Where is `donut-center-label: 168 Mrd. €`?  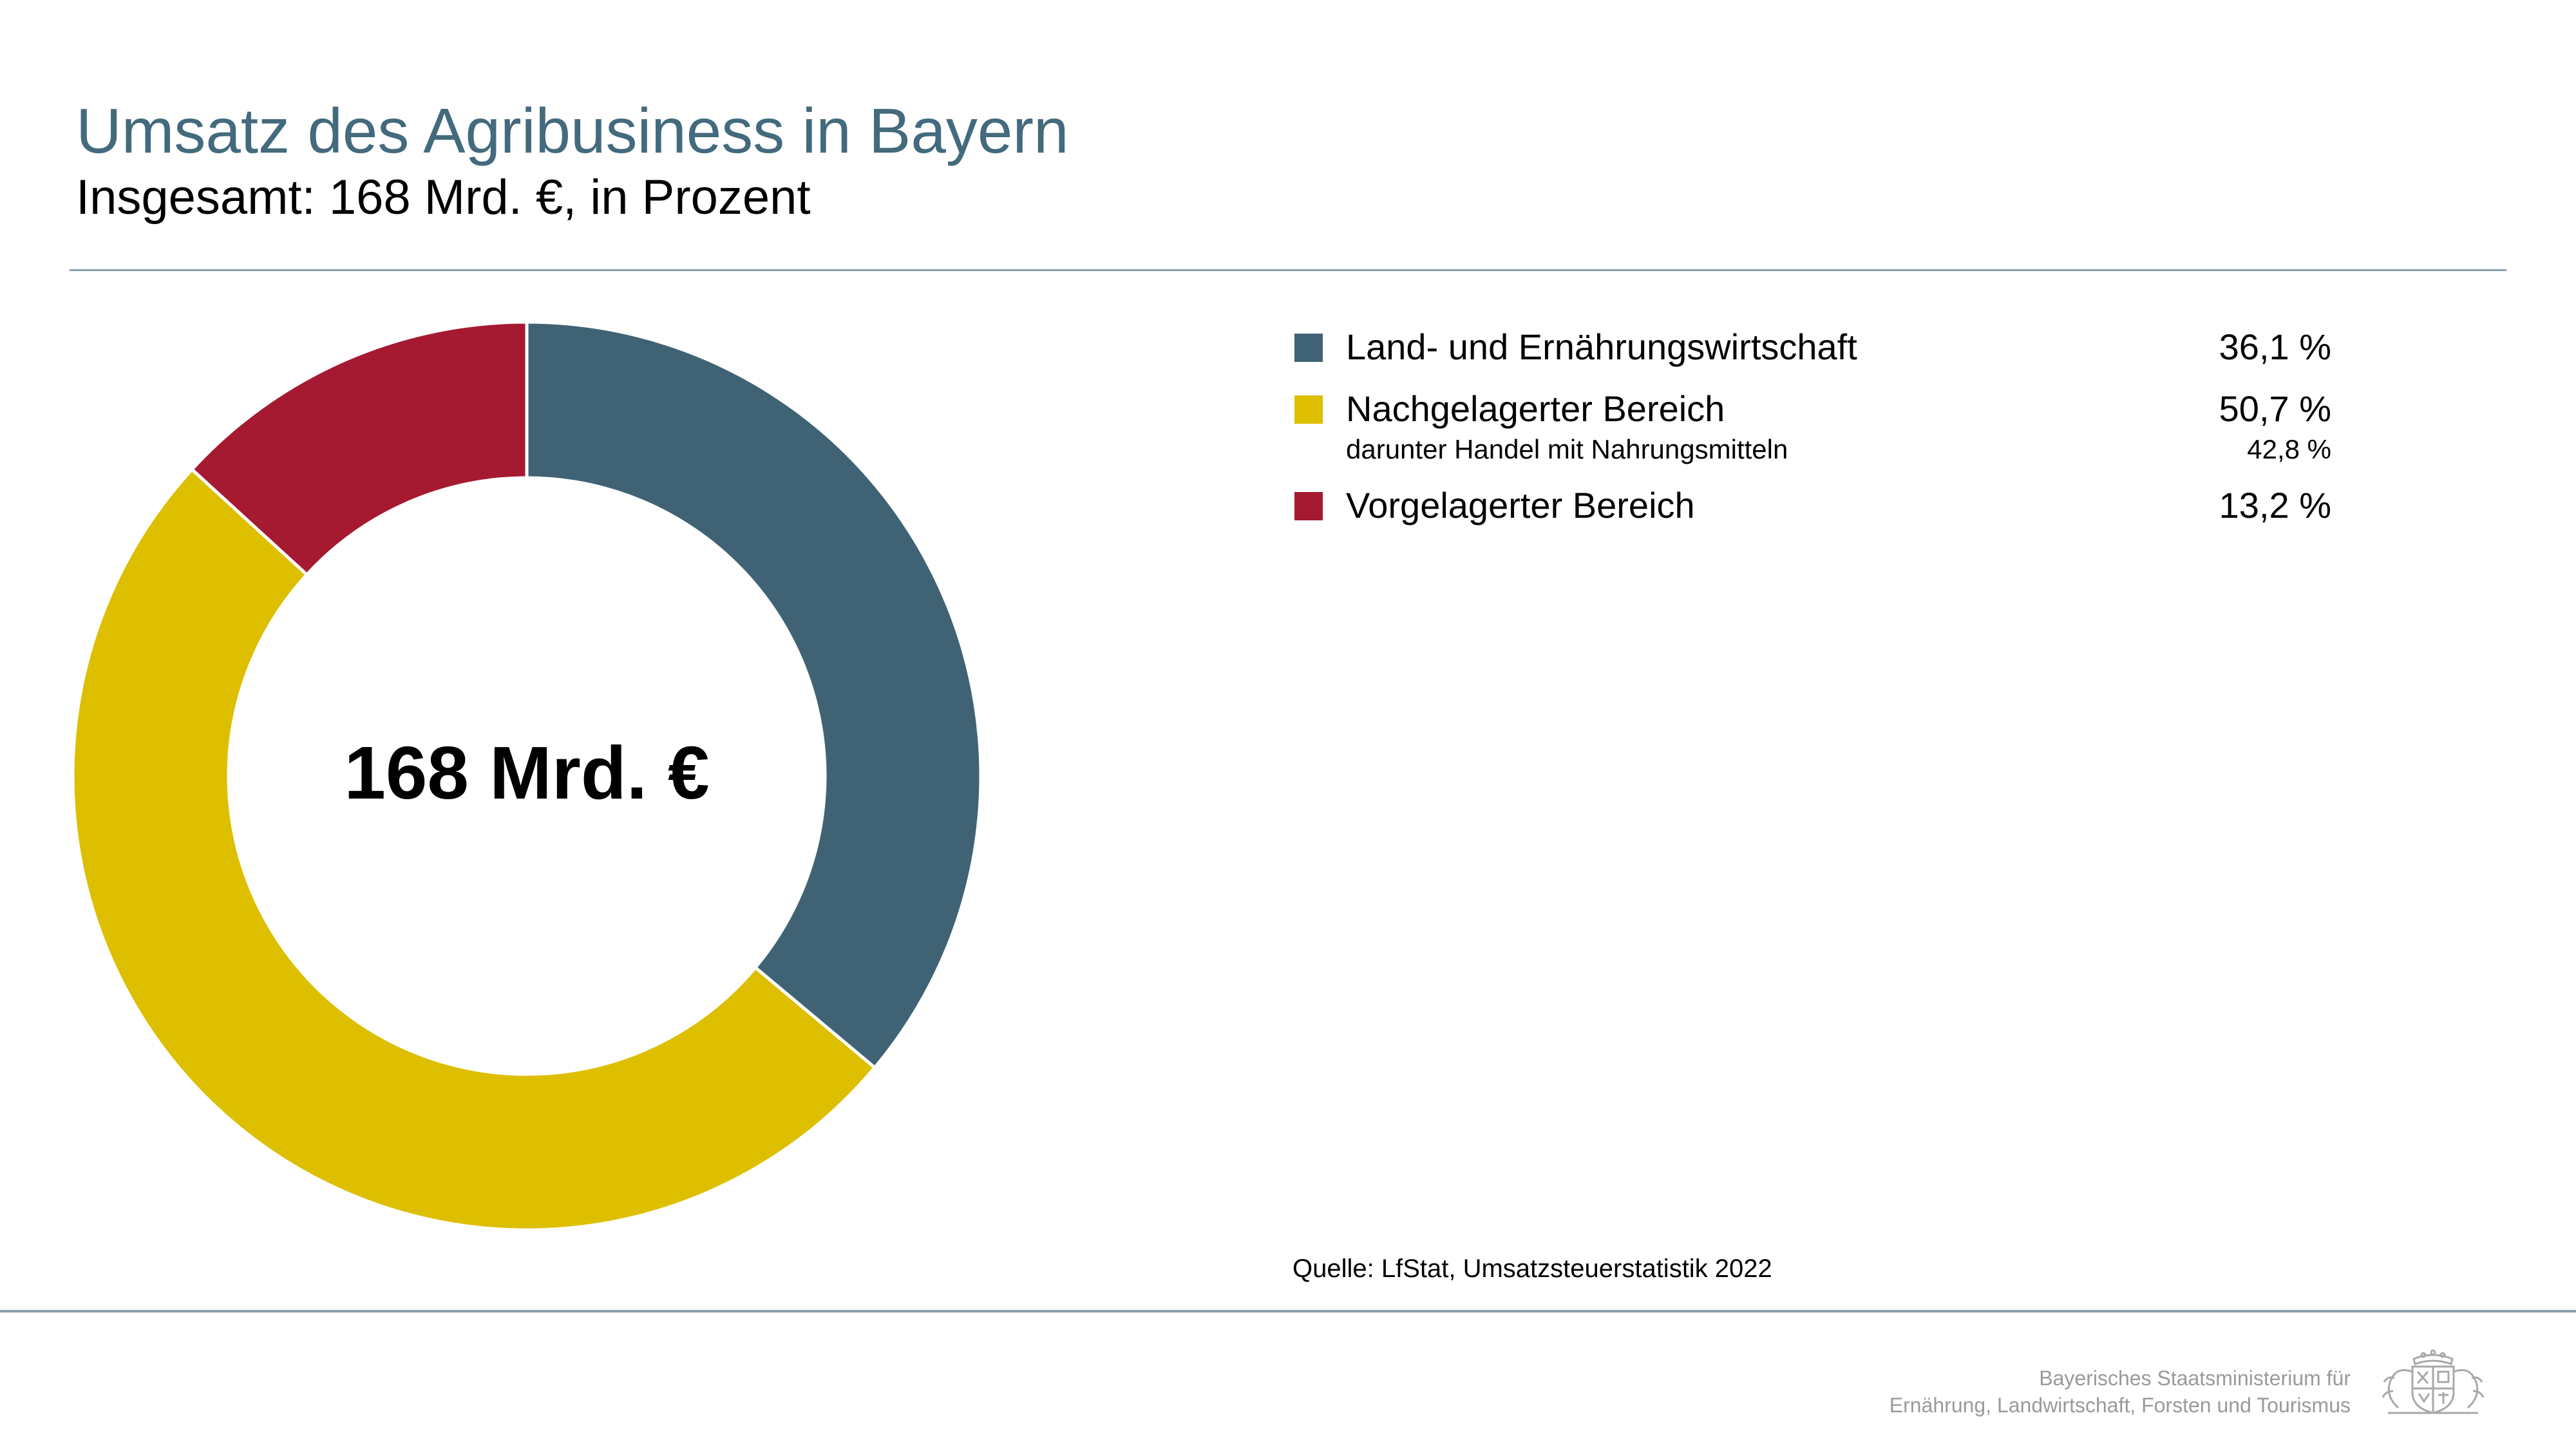
donut-center-label: 168 Mrd. € is located at coordinates (526, 773).